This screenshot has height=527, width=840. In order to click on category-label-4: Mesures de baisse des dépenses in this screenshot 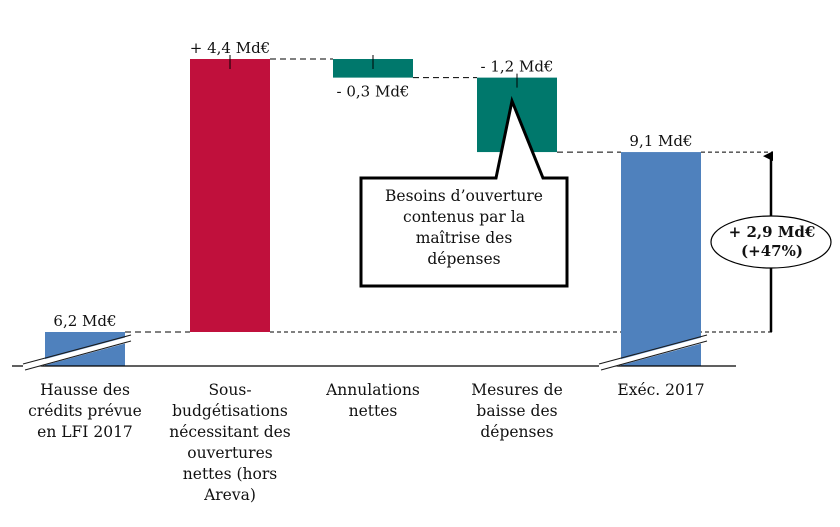, I will do `click(517, 411)`.